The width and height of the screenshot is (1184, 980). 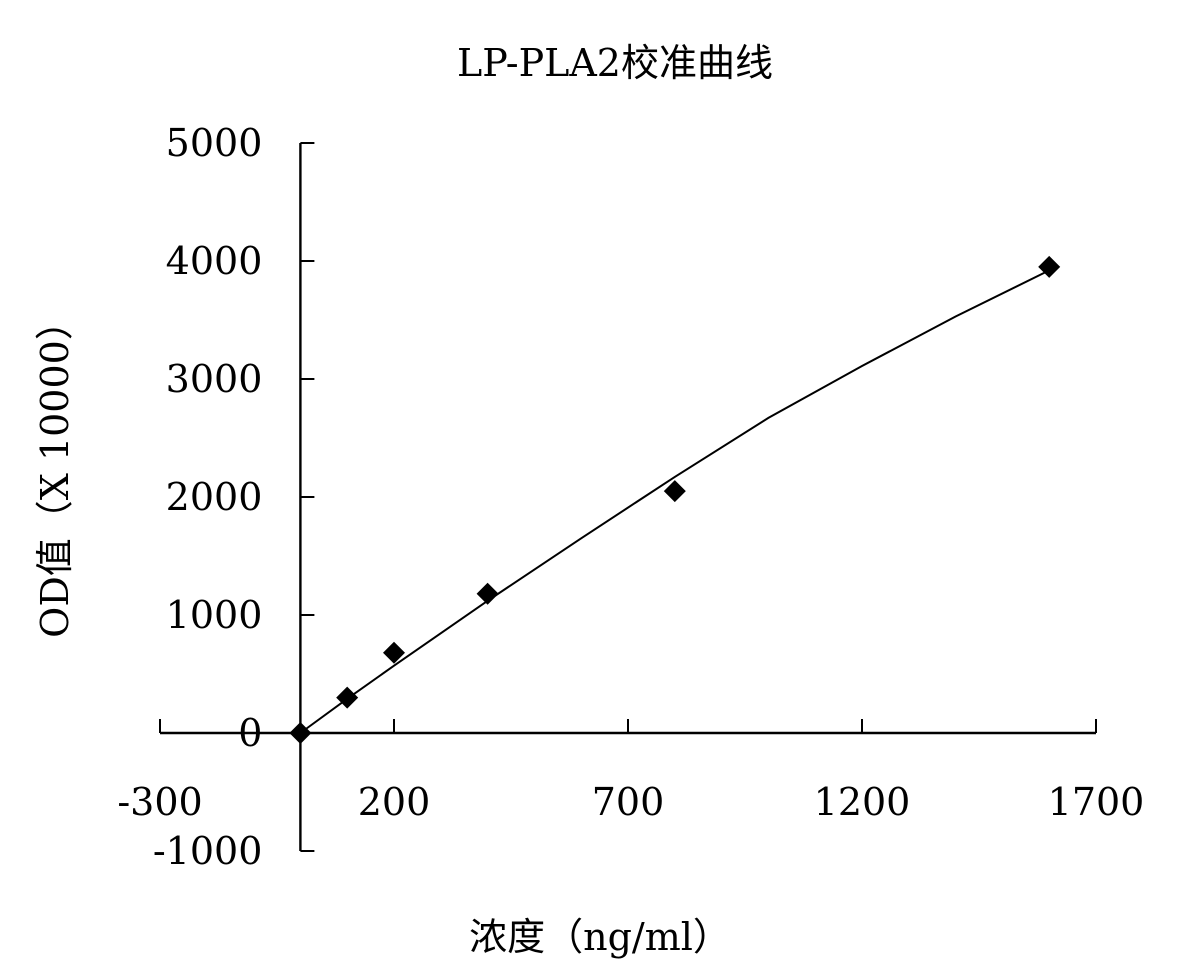 I want to click on x-tick-label: -300, so click(x=159, y=802).